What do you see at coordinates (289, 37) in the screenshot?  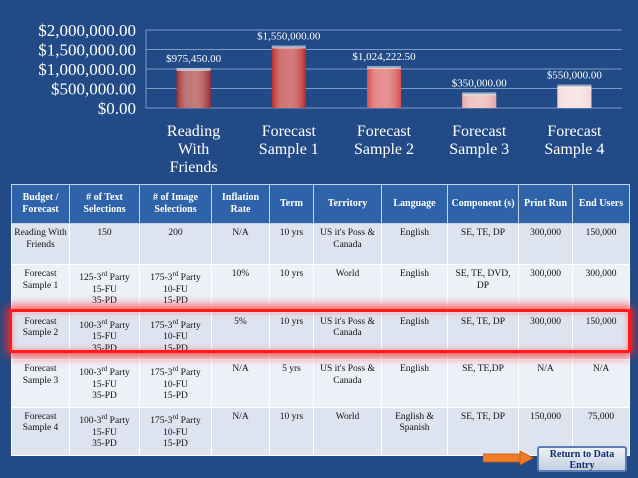 I see `data-label: $1,550,000.00` at bounding box center [289, 37].